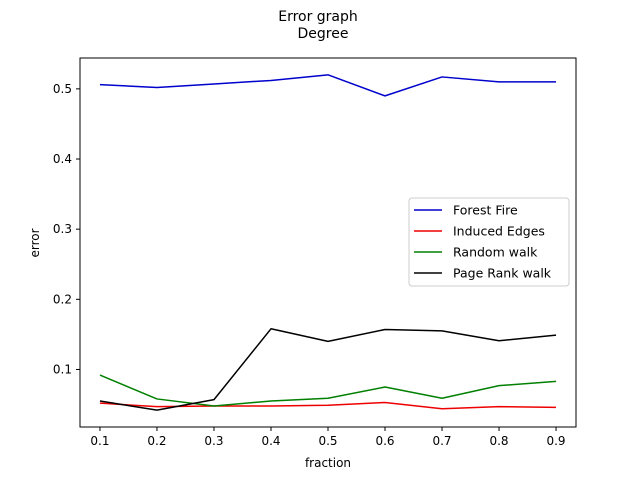  I want to click on legend-frame, so click(489, 242).